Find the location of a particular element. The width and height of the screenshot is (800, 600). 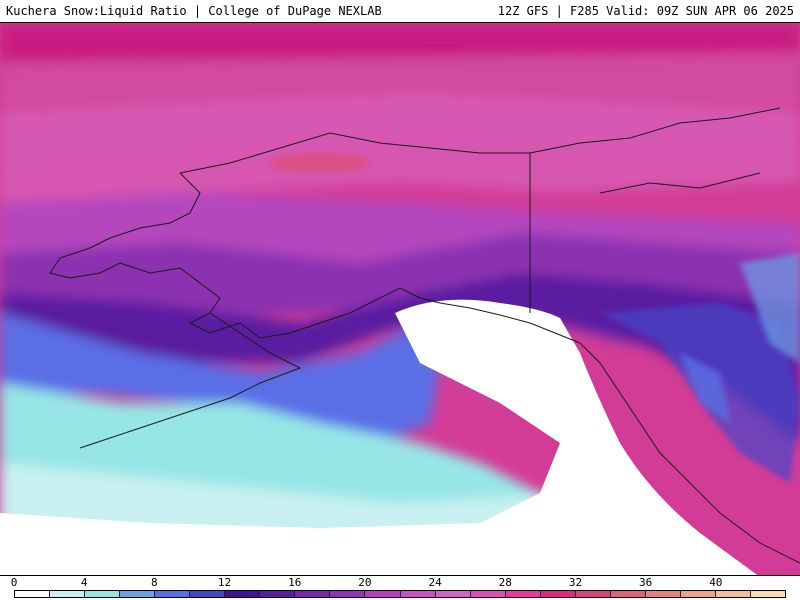

legend-tick-label: 24 is located at coordinates (435, 582).